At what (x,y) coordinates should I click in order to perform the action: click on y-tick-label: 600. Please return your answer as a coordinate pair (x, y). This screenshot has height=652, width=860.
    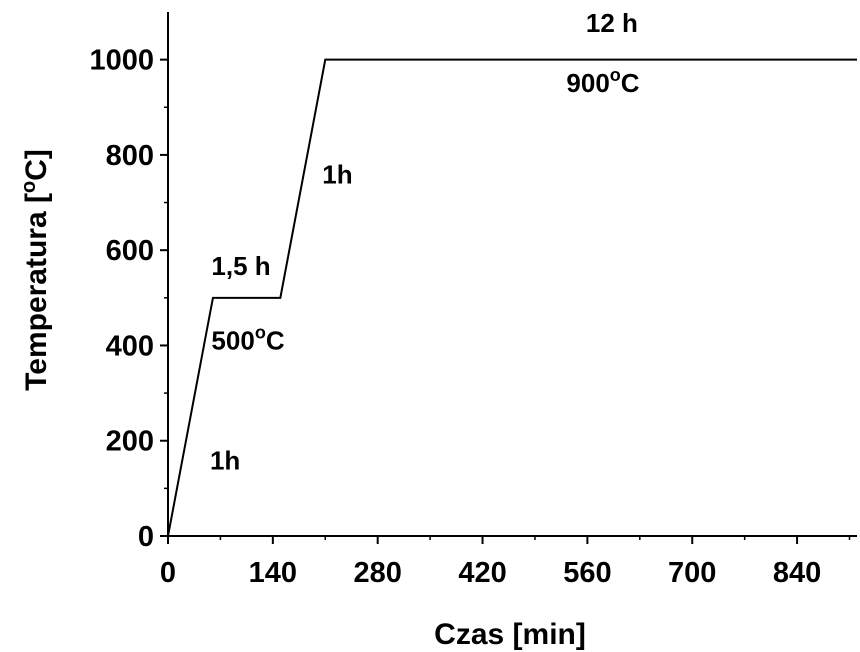
    Looking at the image, I should click on (130, 251).